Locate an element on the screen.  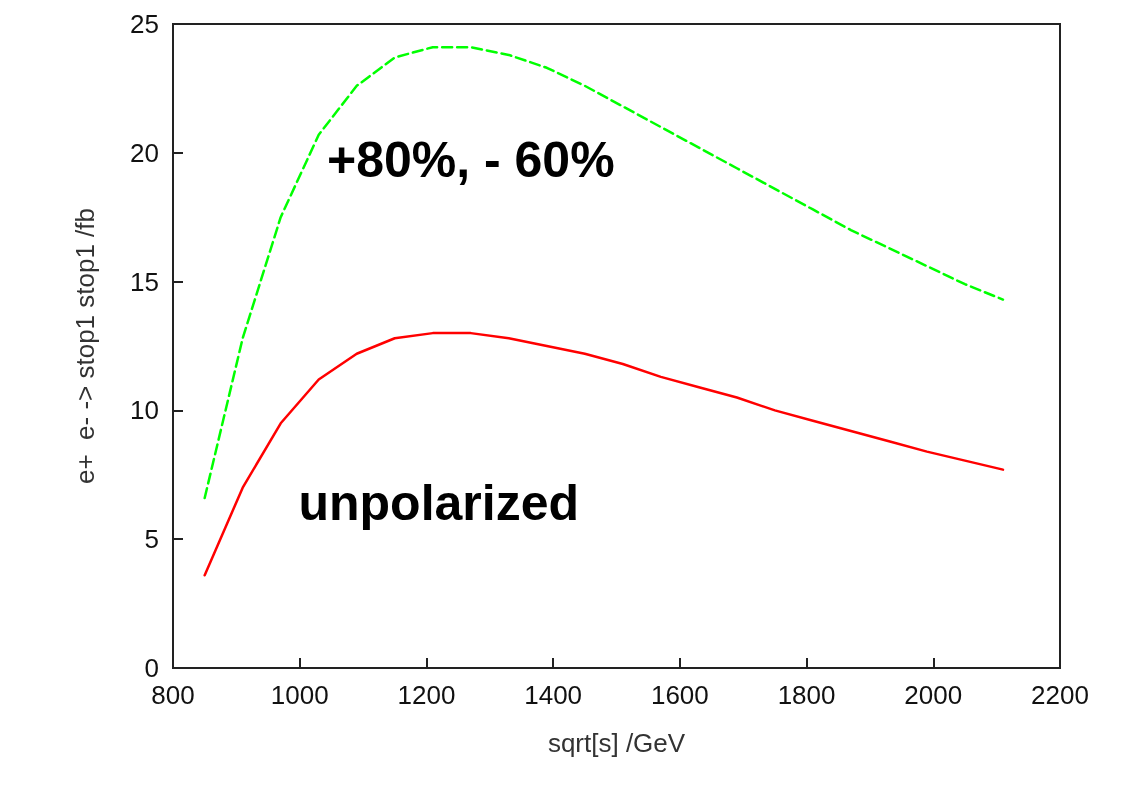
x-tick-label: 800 is located at coordinates (173, 695).